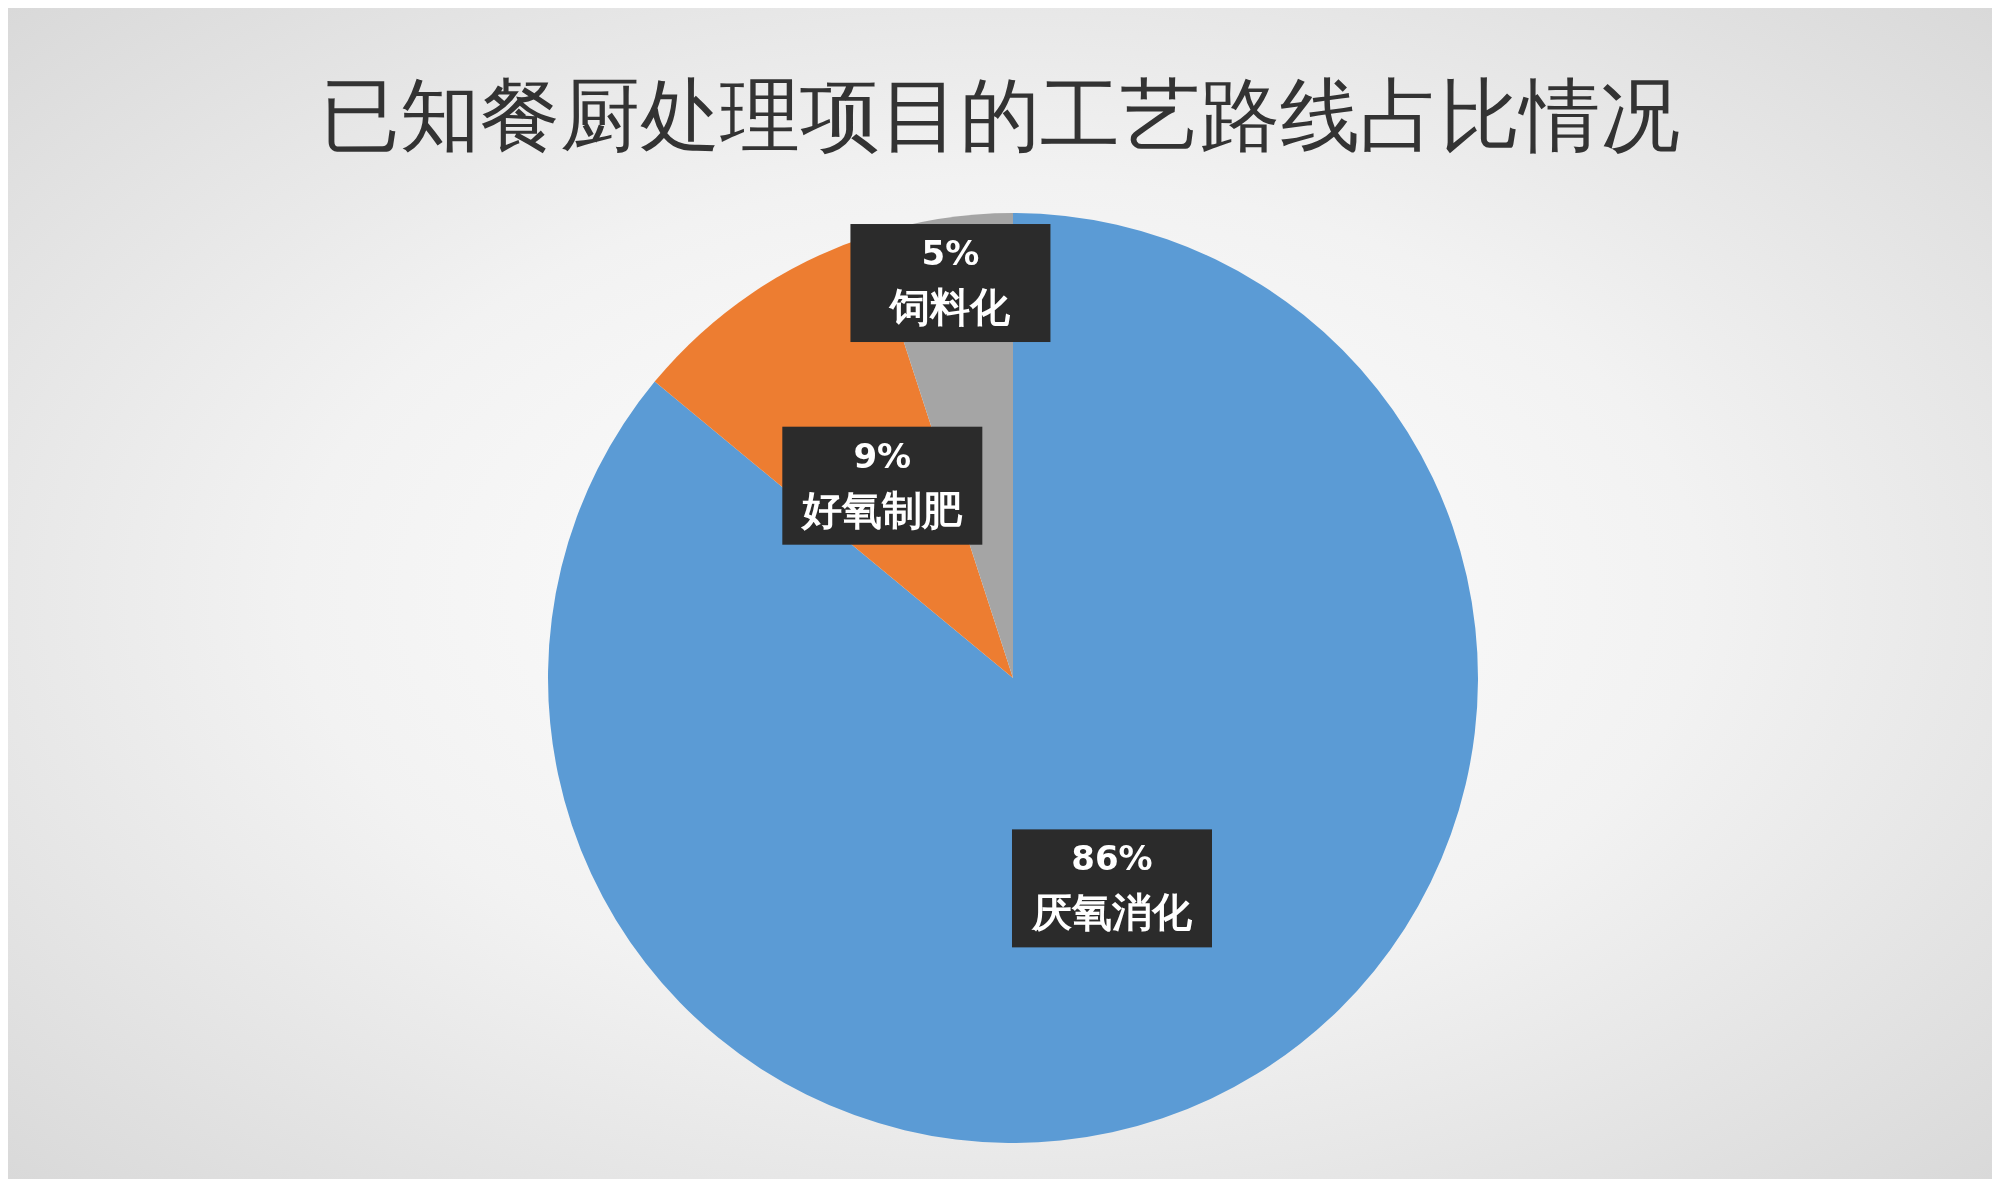 Image resolution: width=2000 pixels, height=1187 pixels. I want to click on slice-label: 厌氧消化, so click(1111, 912).